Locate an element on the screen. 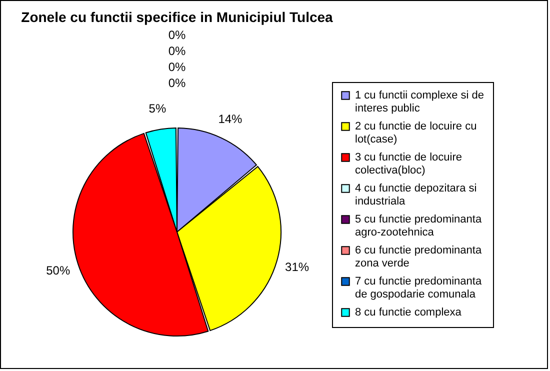  data-label: 5% is located at coordinates (157, 109).